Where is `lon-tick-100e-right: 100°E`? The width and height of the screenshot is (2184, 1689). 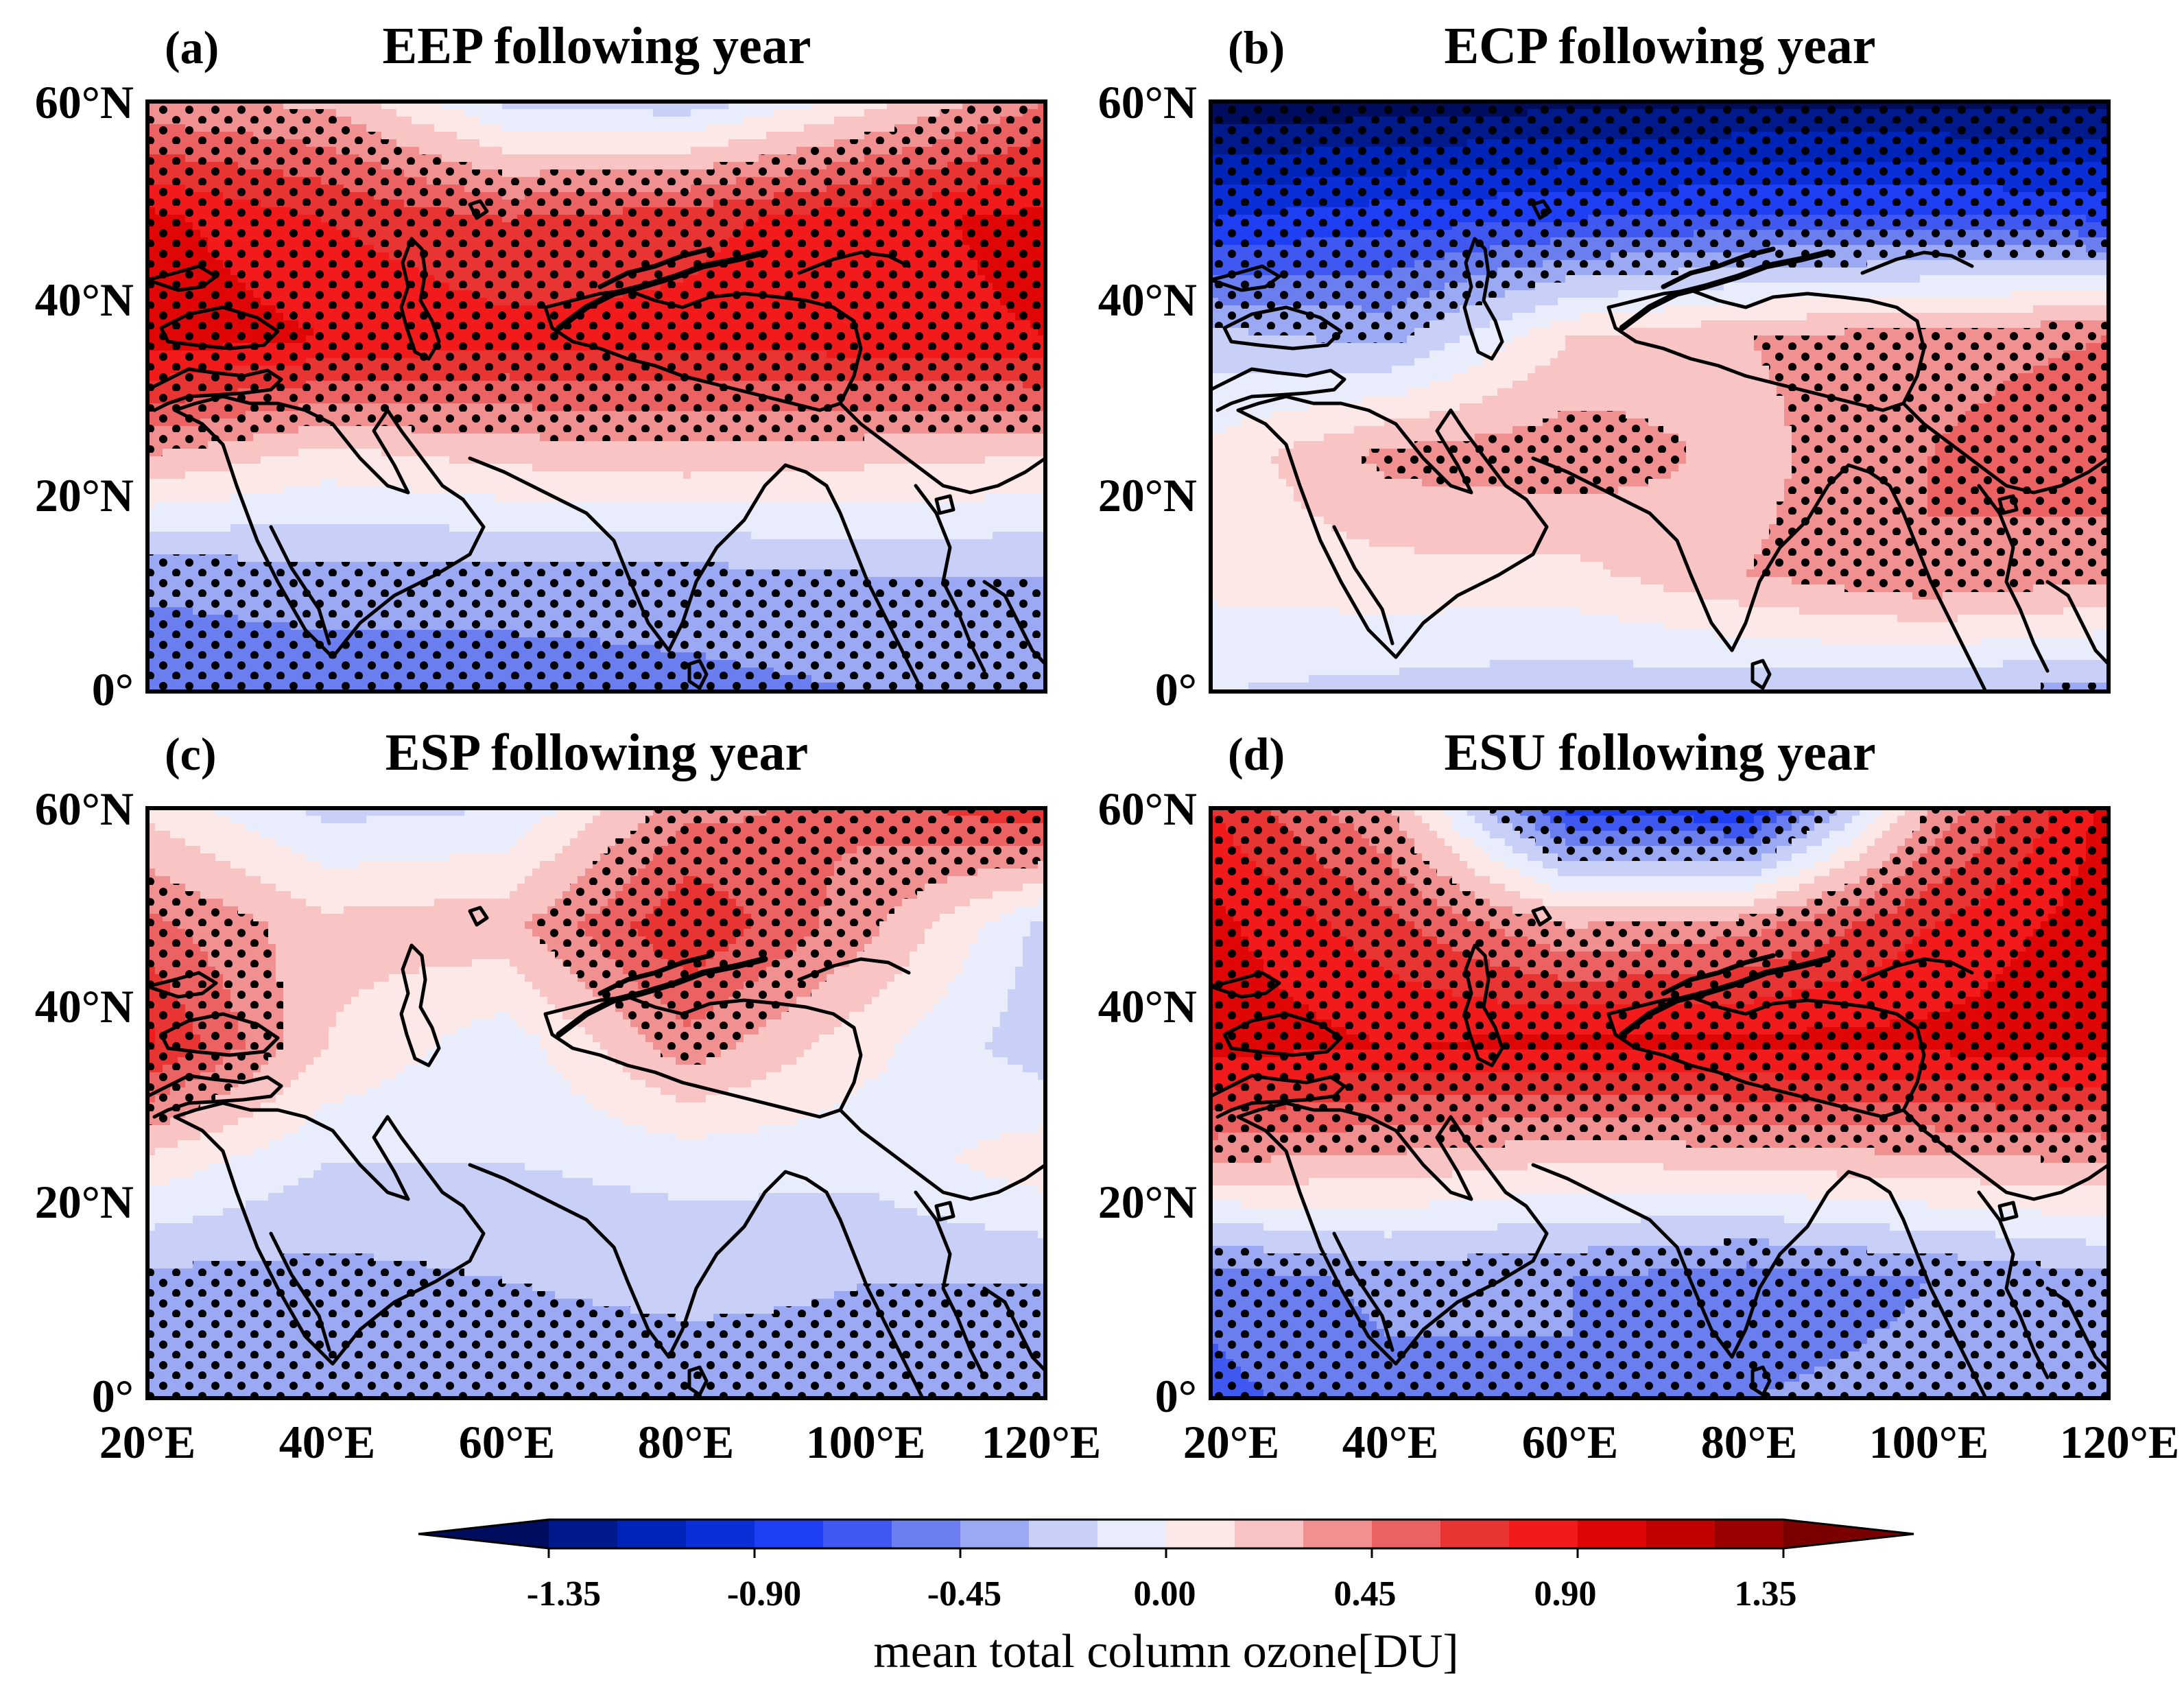 lon-tick-100e-right: 100°E is located at coordinates (1929, 1442).